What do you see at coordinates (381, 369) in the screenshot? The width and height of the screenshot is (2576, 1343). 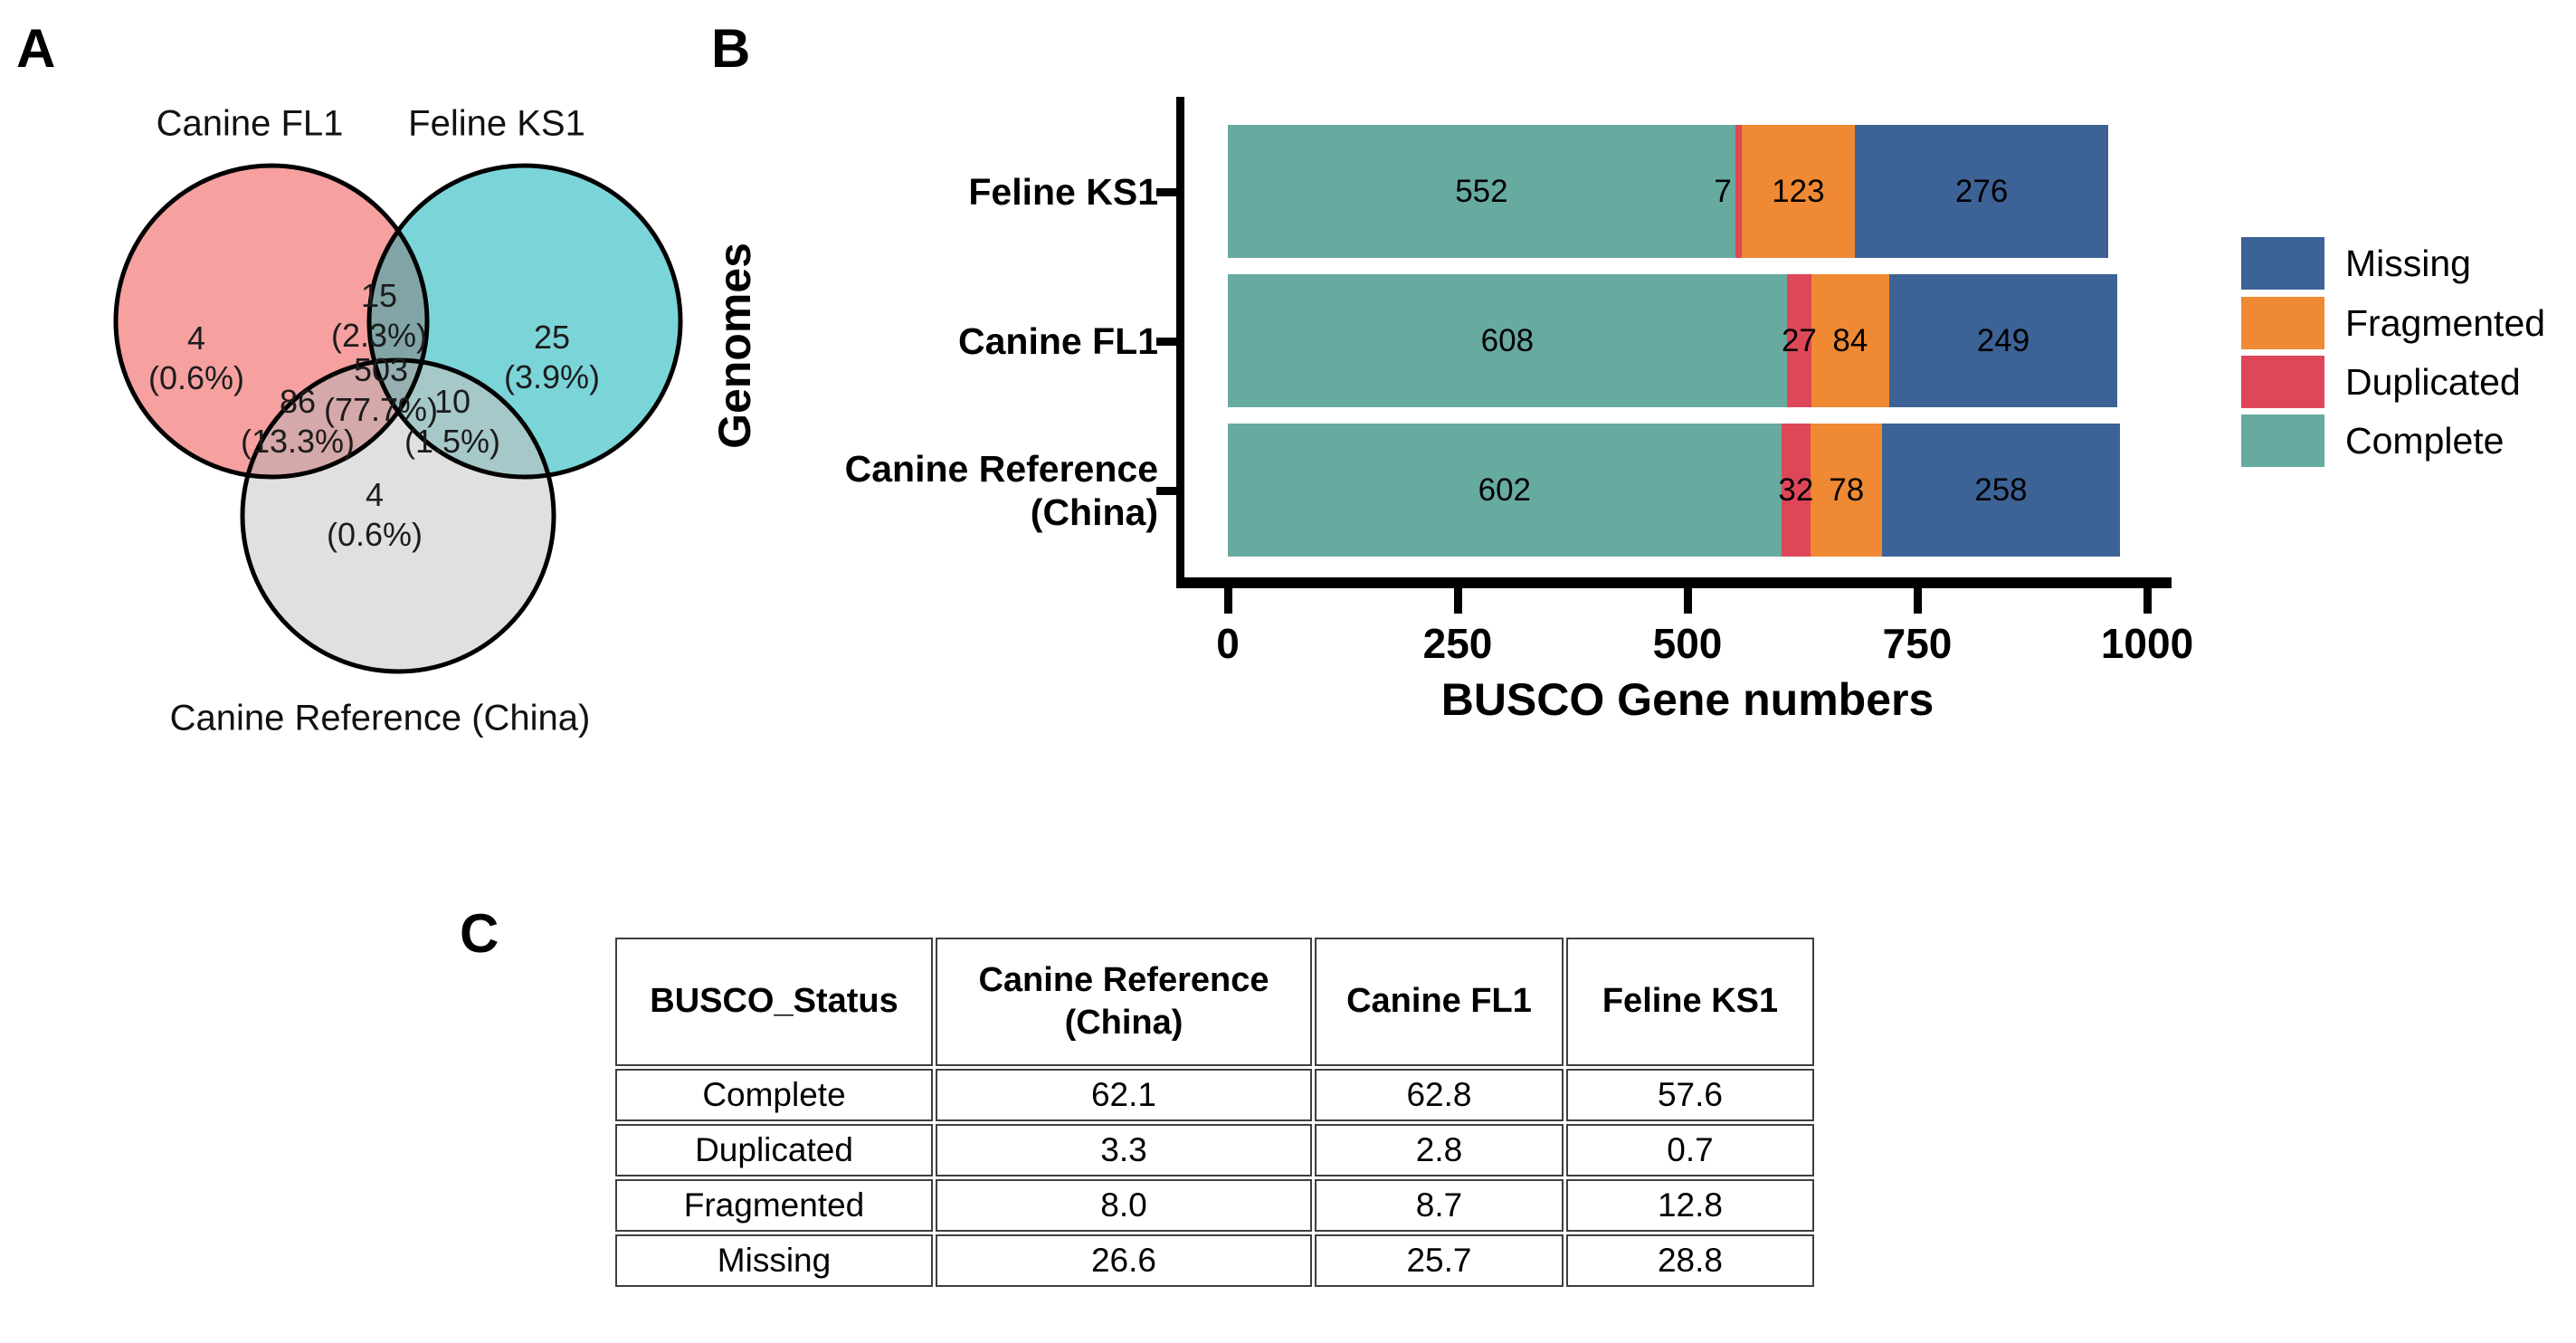 I see `venn-region-count: 503` at bounding box center [381, 369].